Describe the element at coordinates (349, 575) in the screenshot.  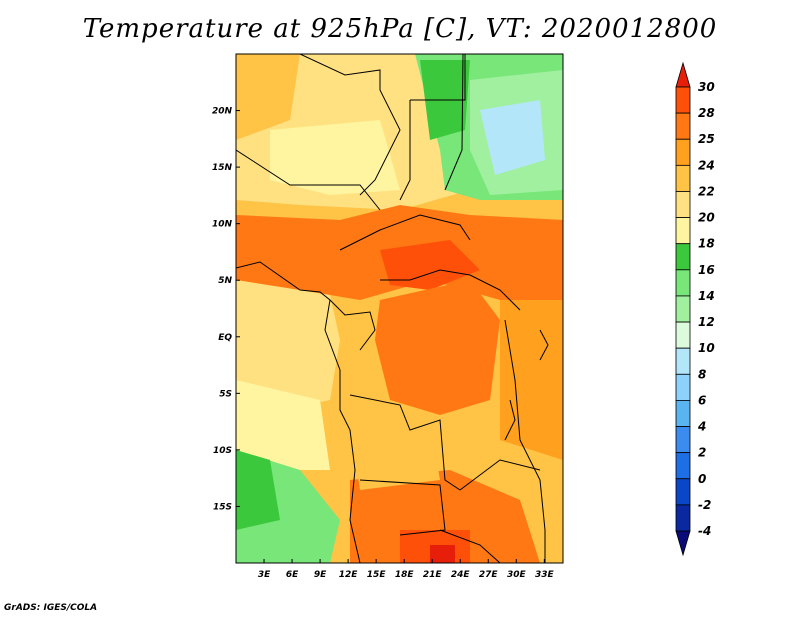
I see `x-tick-label: 12E` at that location.